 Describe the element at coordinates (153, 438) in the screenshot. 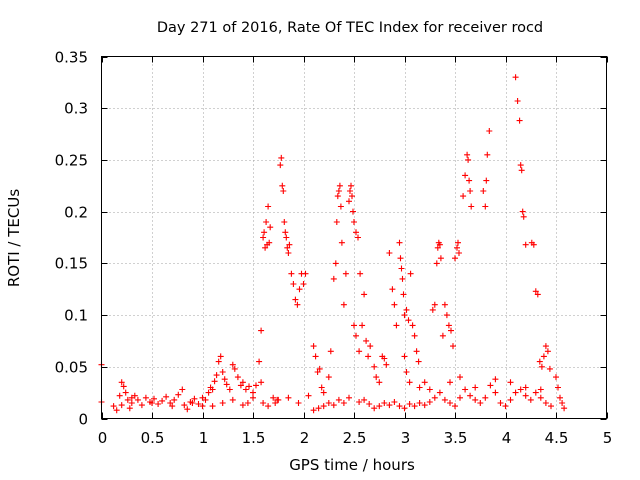

I see `x-tick-label: 0.5` at that location.